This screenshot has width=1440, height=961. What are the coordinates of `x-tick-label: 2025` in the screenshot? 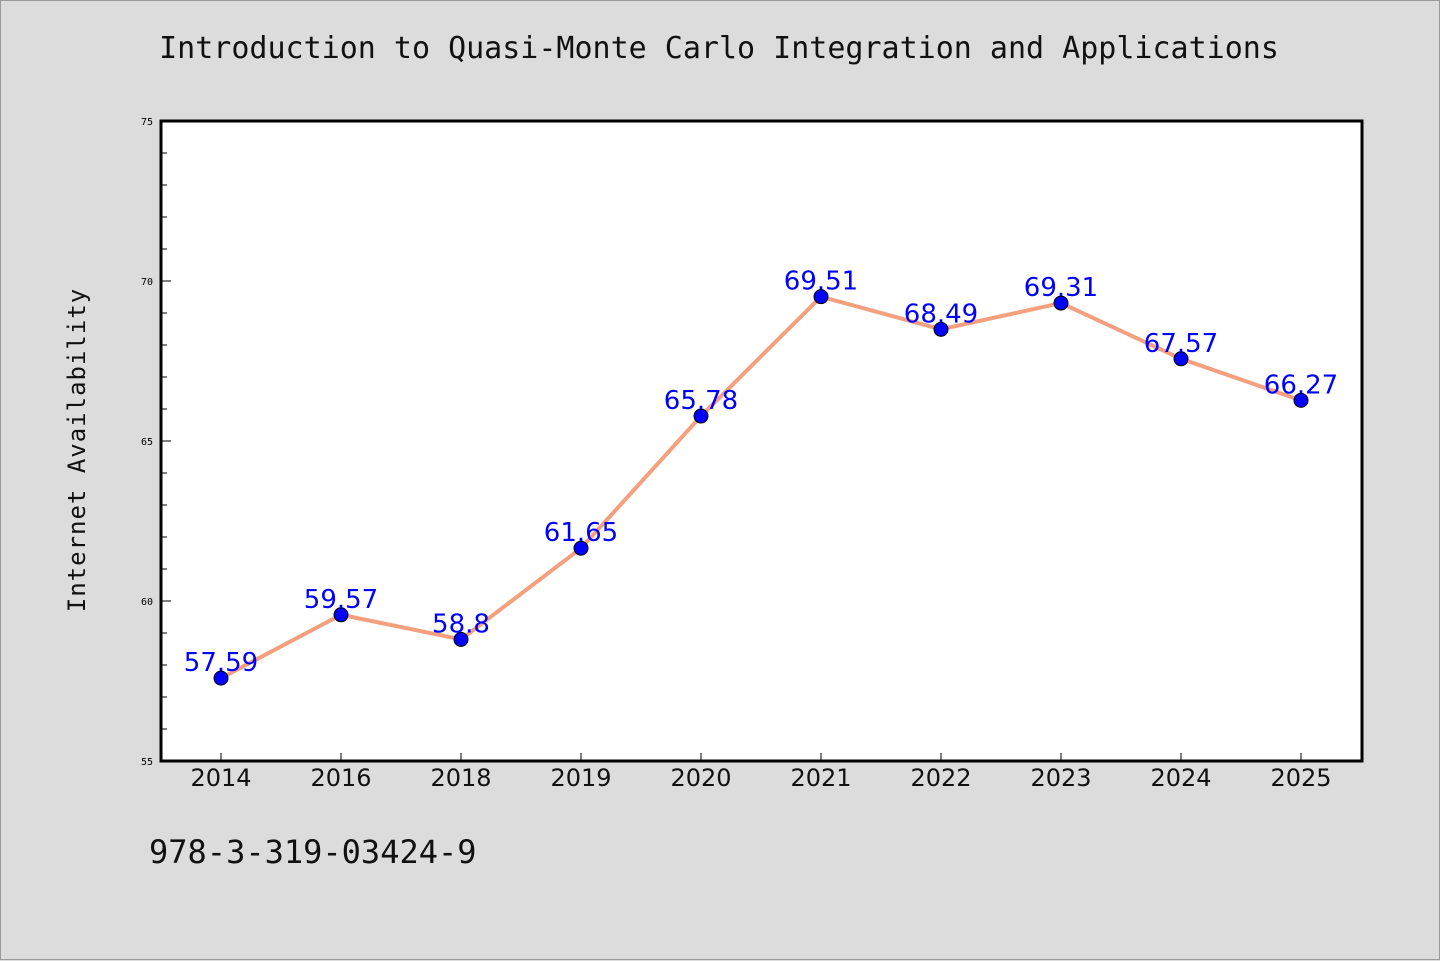 It's located at (1300, 778).